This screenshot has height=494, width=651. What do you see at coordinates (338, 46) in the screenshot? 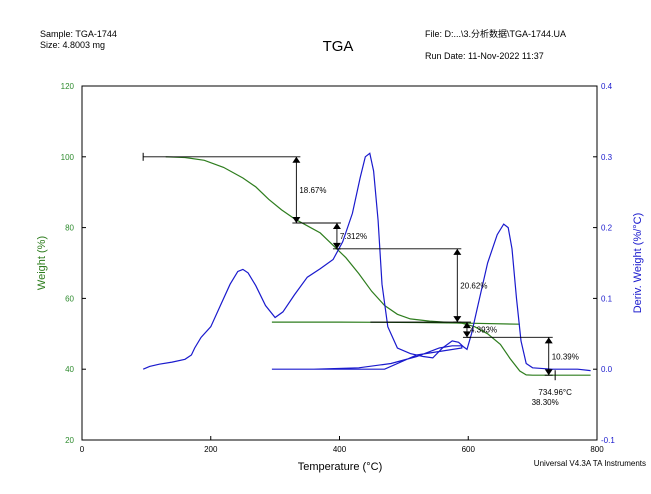
I see `chart-title: TGA` at bounding box center [338, 46].